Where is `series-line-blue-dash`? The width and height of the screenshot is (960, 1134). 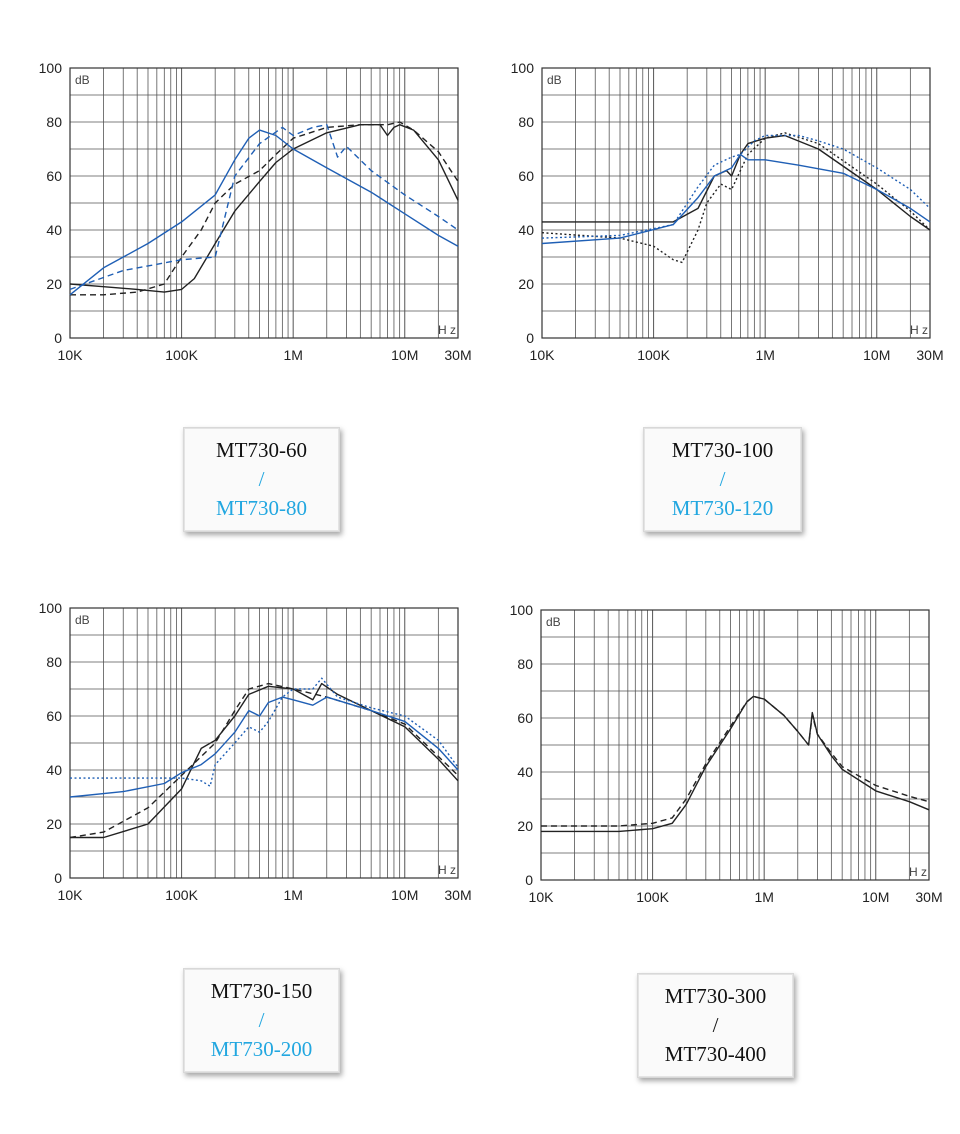
series-line-blue-dash is located at coordinates (264, 207).